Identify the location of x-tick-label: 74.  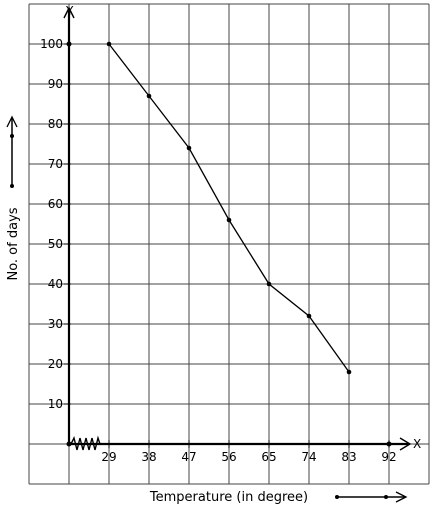
(308, 457).